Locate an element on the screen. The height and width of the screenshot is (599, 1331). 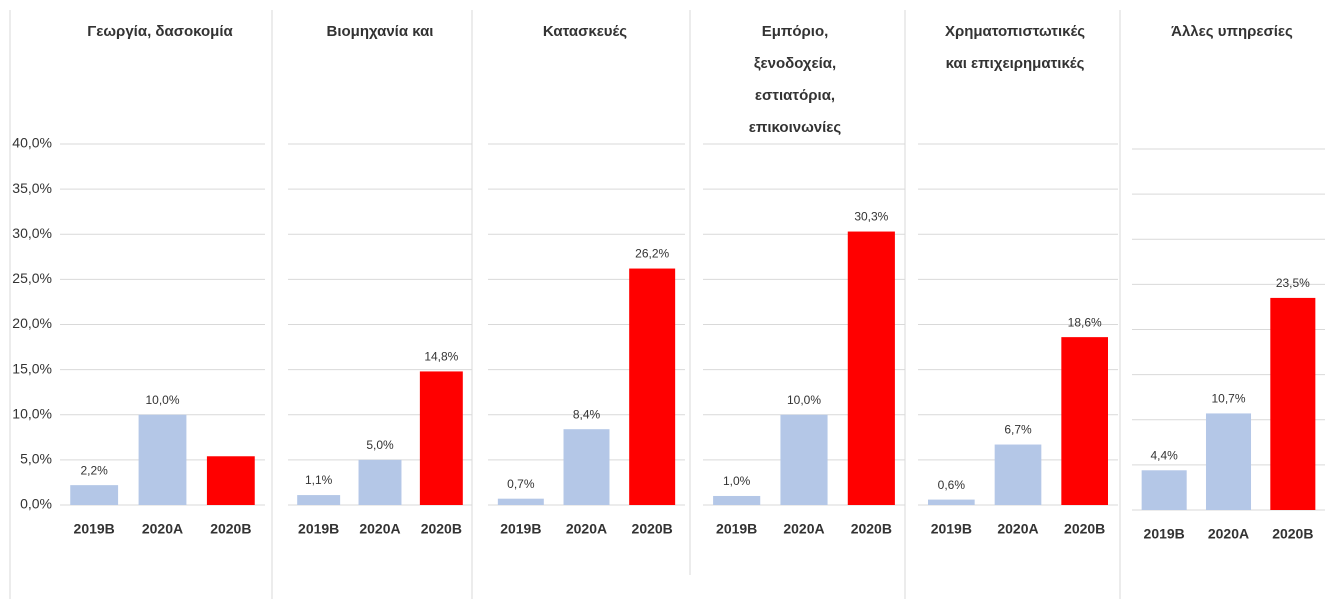
y-tick-label: 35,0% is located at coordinates (32, 188).